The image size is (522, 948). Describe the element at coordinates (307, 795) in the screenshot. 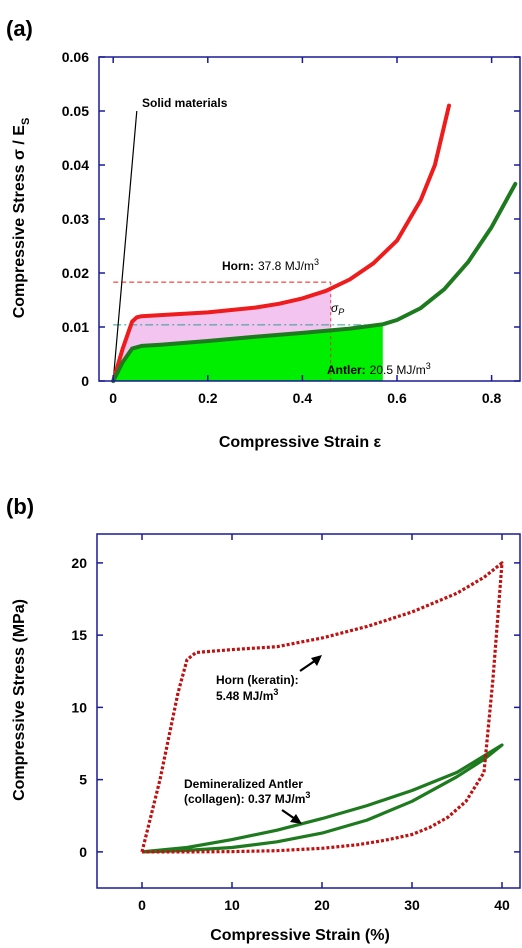

I see `antler-collagen-sup: 3` at that location.